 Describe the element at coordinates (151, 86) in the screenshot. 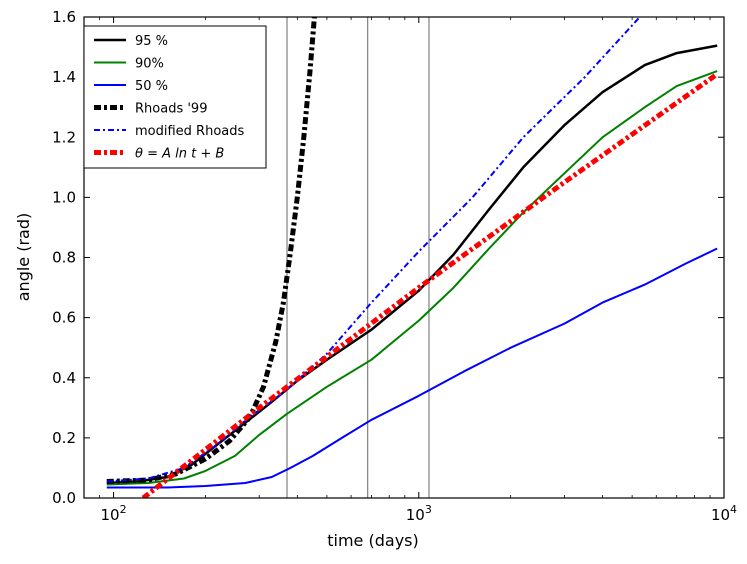

I see `legend-label-2: 50 %` at that location.